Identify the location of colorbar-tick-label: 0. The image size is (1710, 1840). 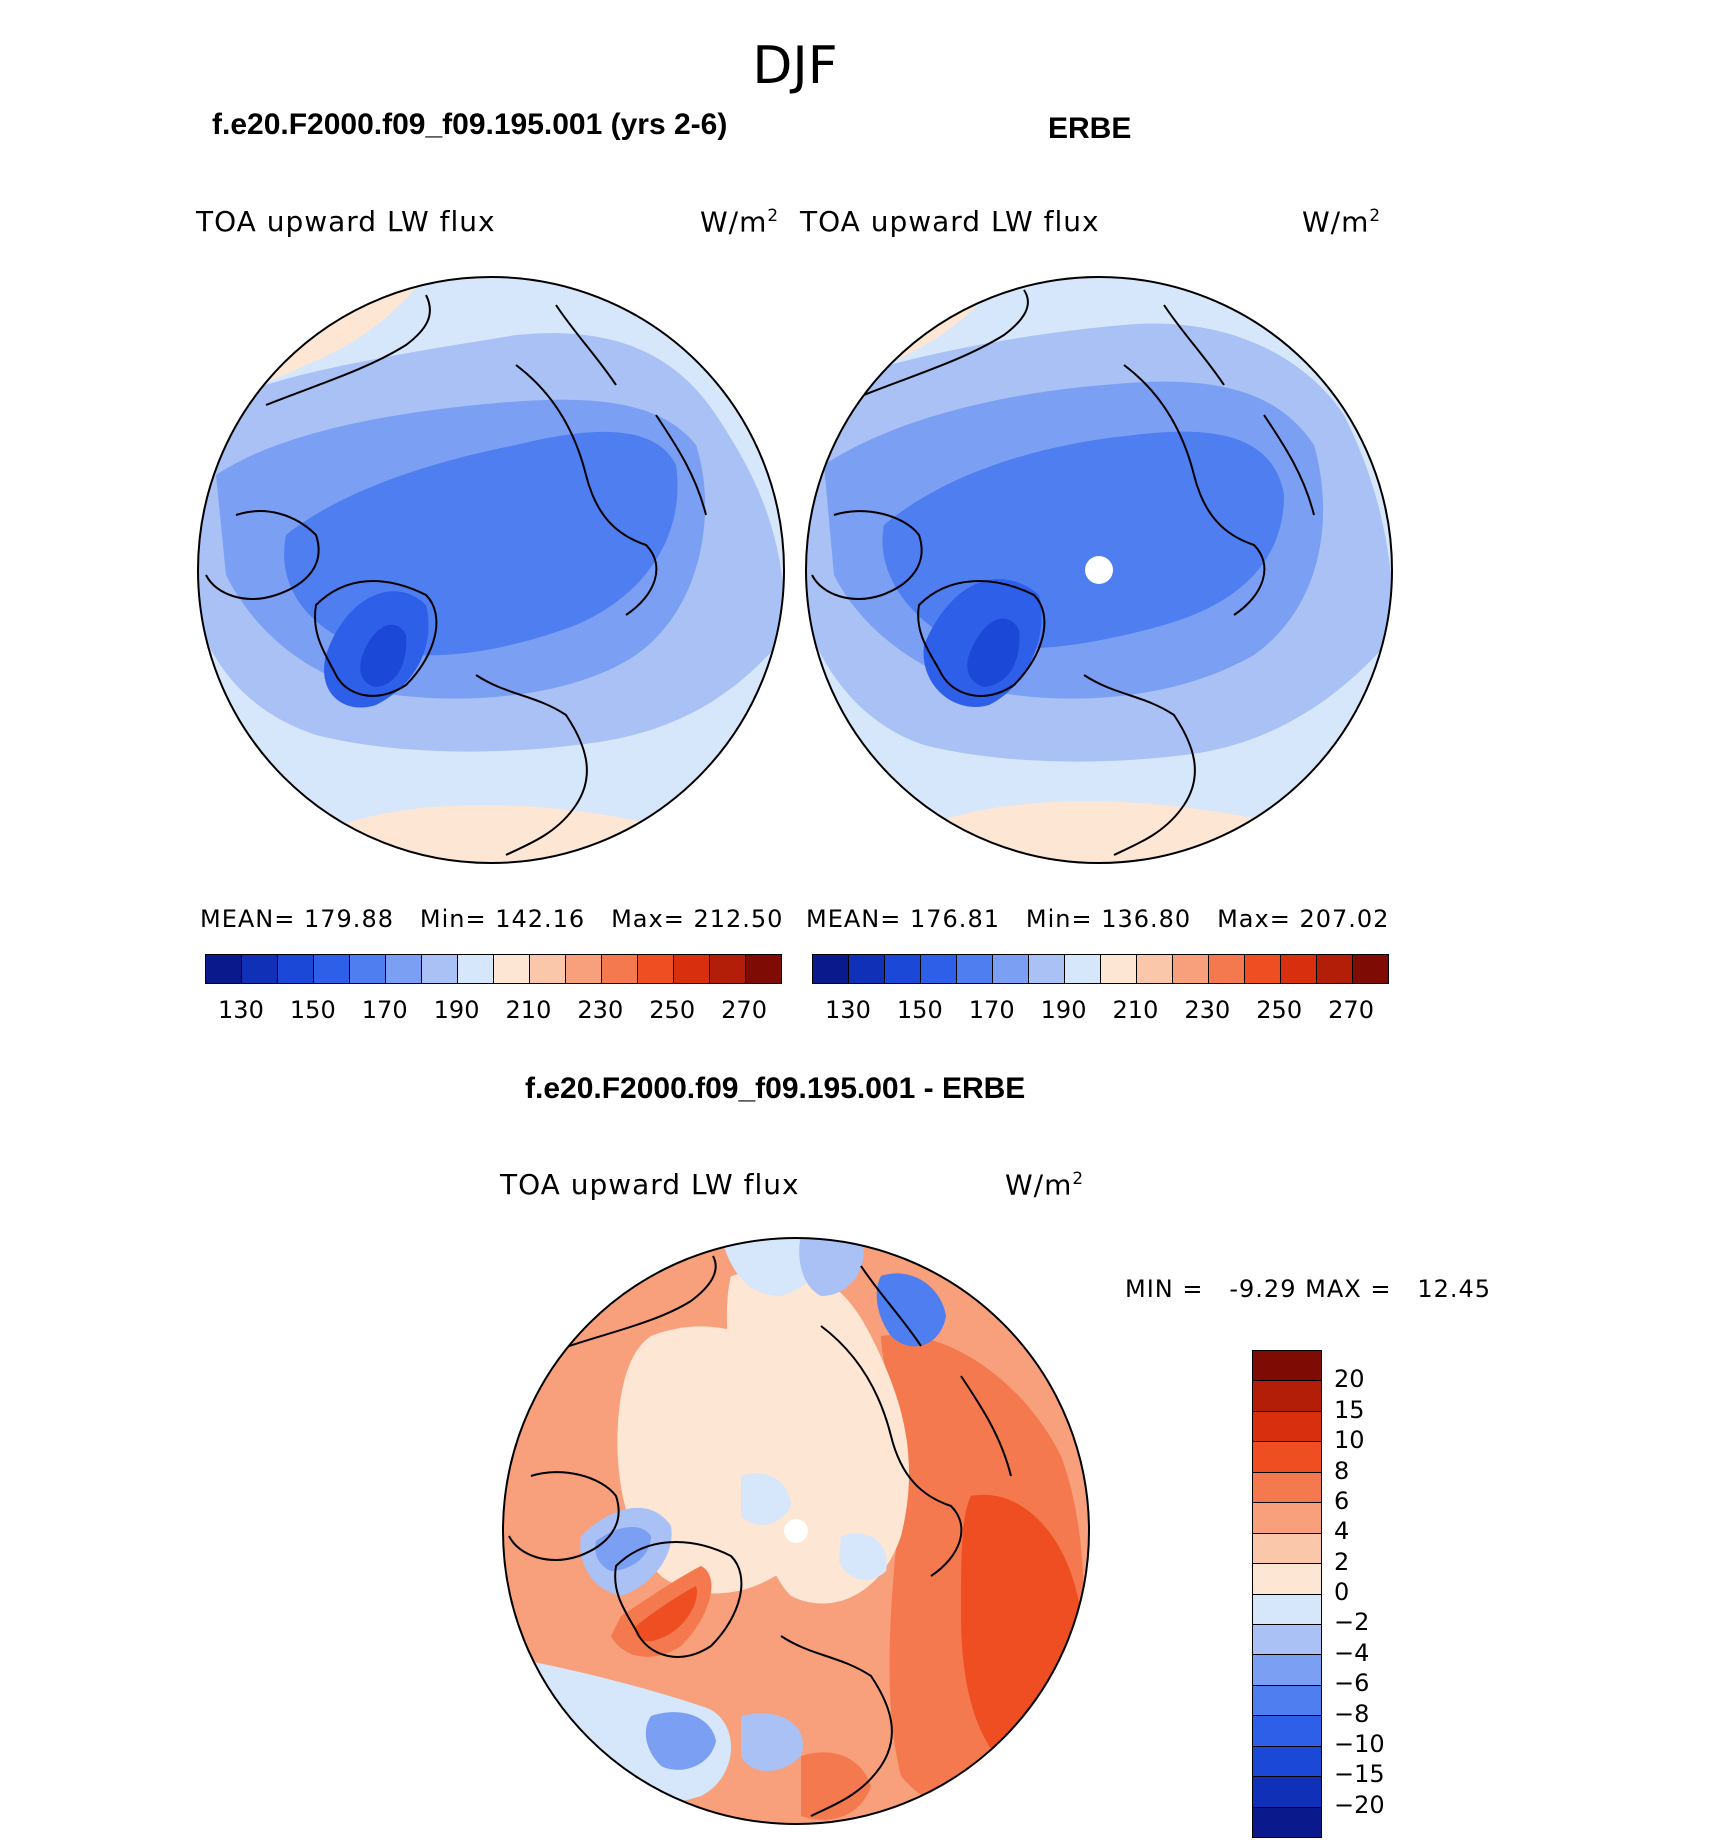
(1342, 1592).